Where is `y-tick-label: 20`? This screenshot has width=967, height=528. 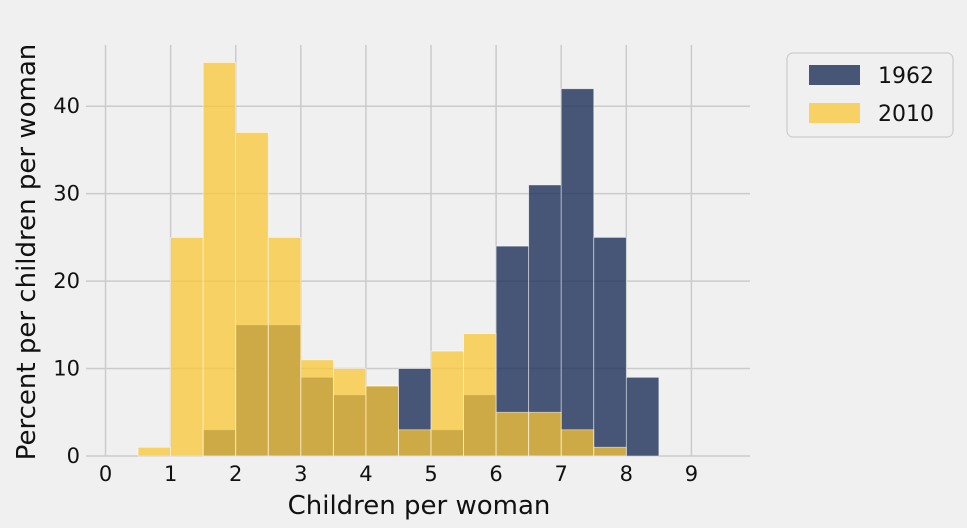 y-tick-label: 20 is located at coordinates (66, 281).